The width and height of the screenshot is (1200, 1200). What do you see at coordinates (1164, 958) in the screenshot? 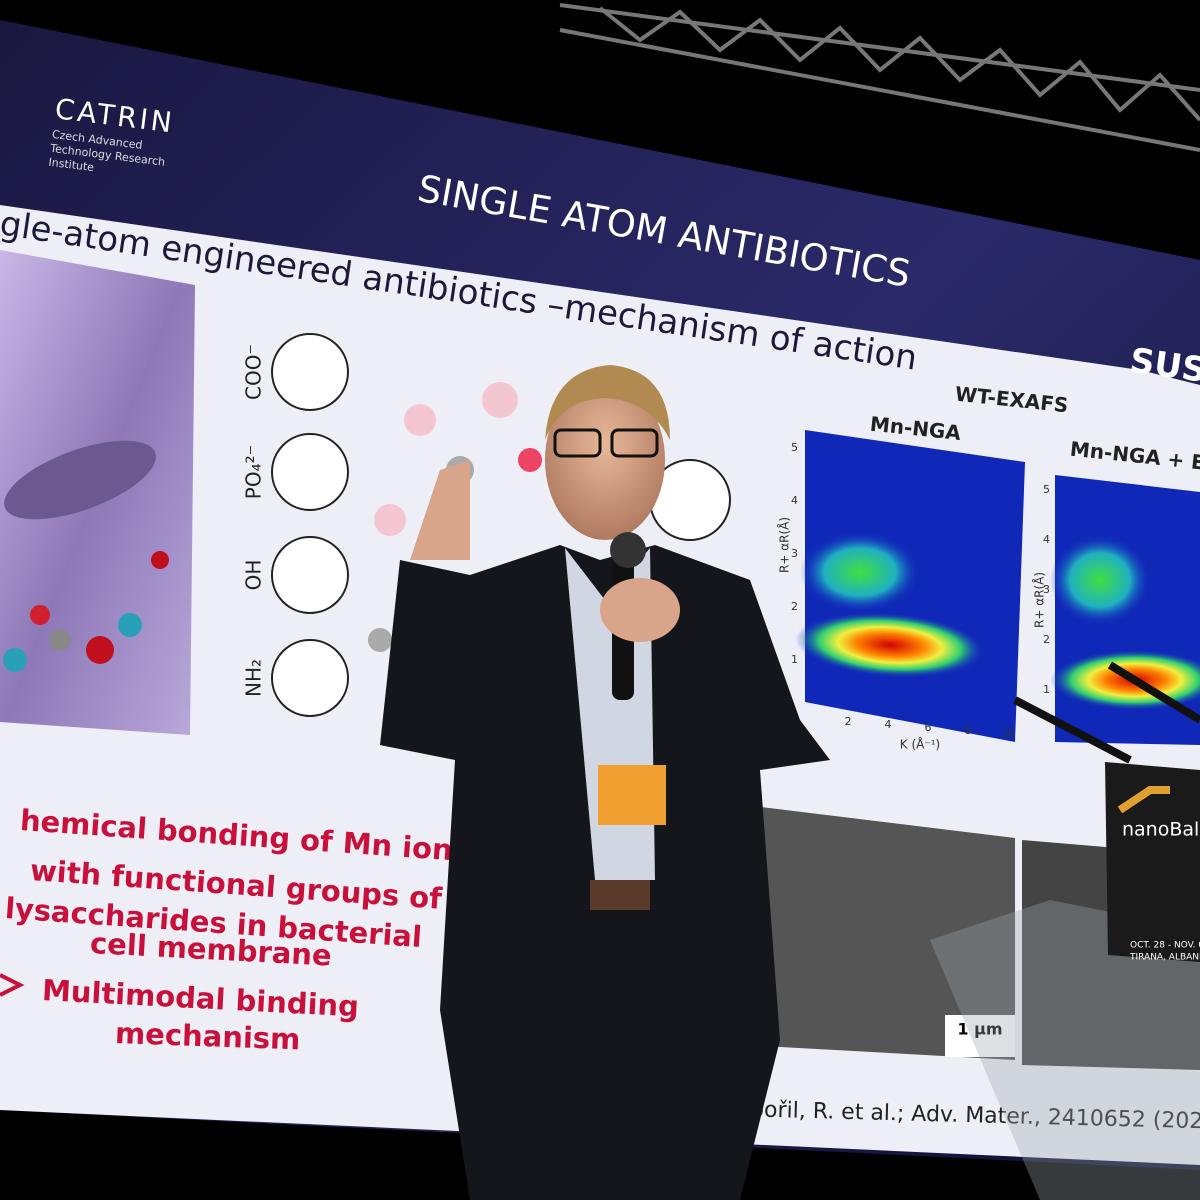
I see `lectern-place: TIRANA, ALBANIA` at bounding box center [1164, 958].